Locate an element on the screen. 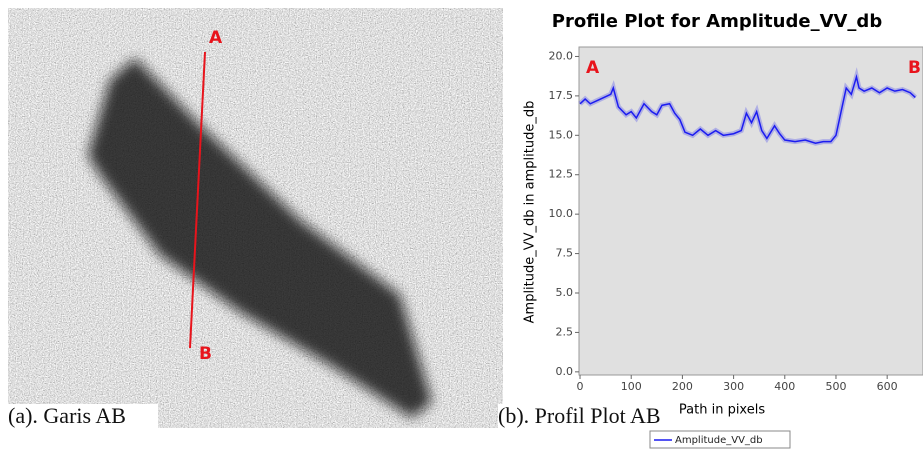  legend is located at coordinates (720, 439).